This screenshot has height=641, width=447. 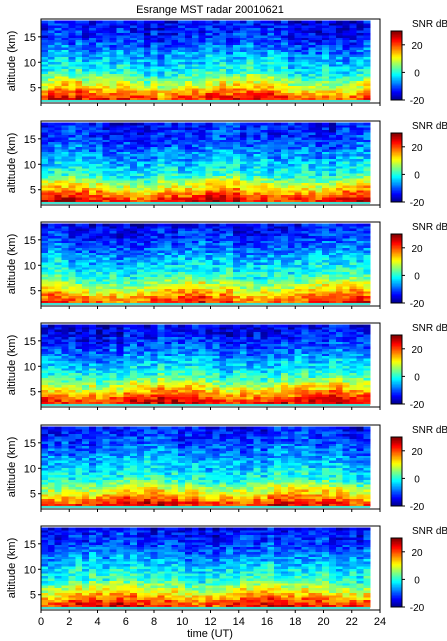 I want to click on y-axis-label: altitude (km), so click(x=12, y=163).